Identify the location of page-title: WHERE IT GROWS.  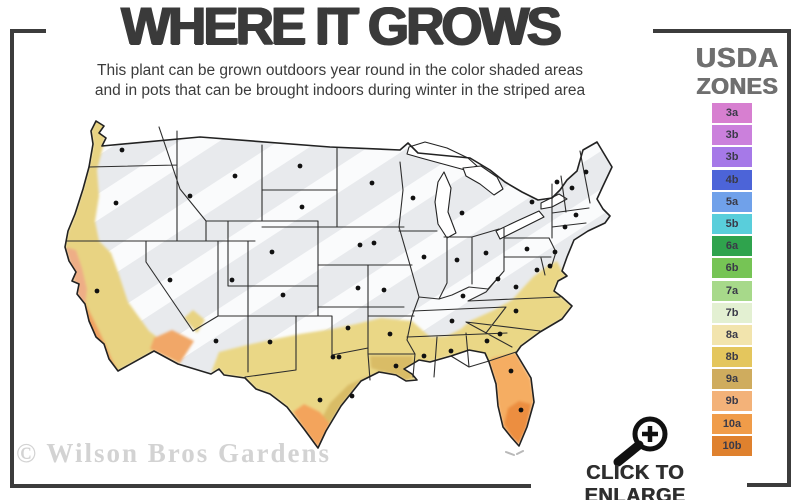
(341, 28).